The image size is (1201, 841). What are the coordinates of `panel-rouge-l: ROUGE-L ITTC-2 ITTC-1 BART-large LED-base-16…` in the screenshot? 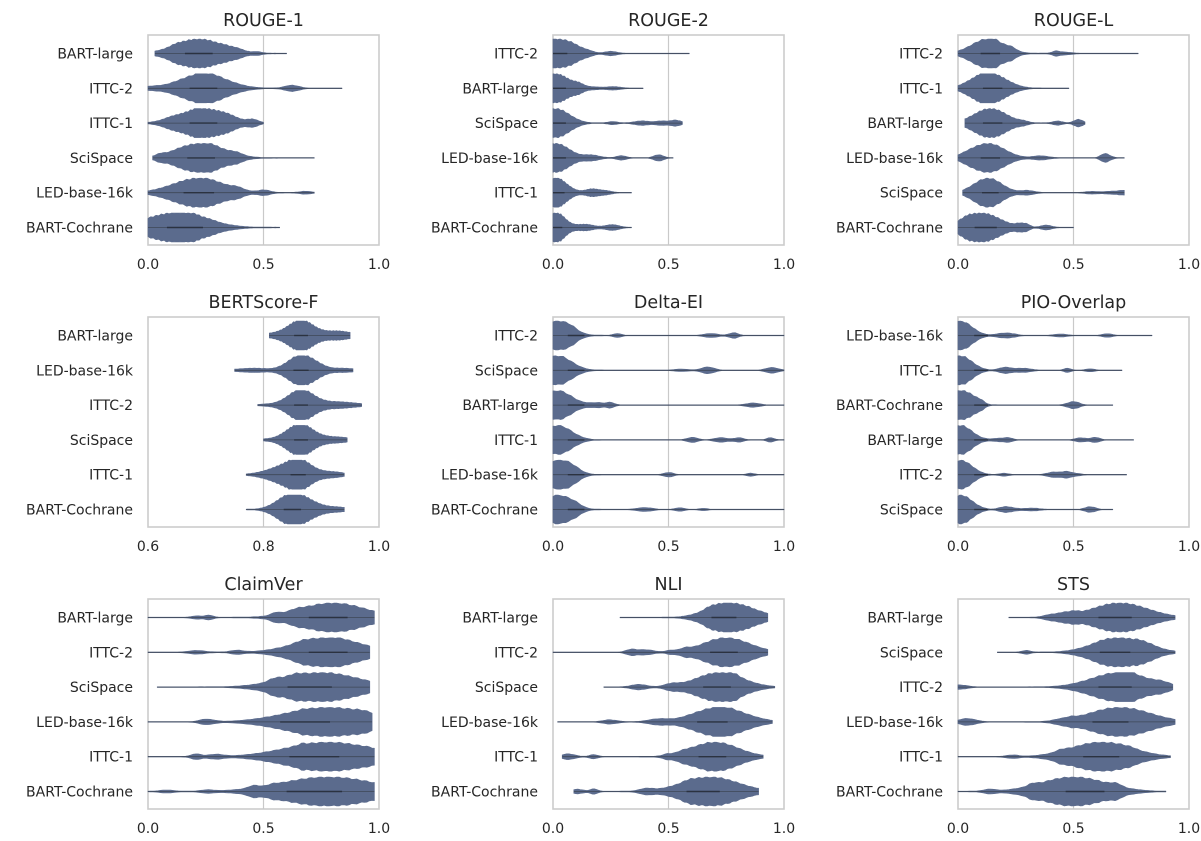 It's located at (1018, 142).